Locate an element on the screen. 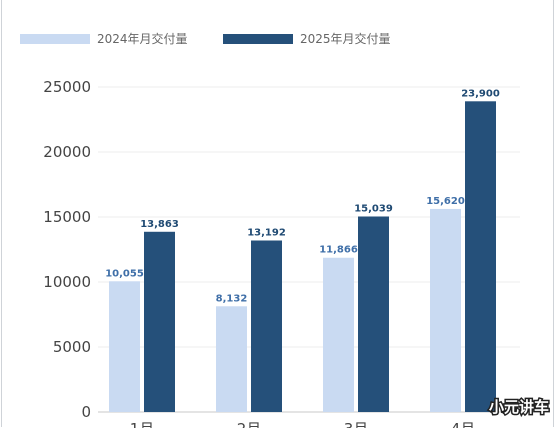 Image resolution: width=556 pixels, height=428 pixels. y-tick-label: 25000 is located at coordinates (67, 87).